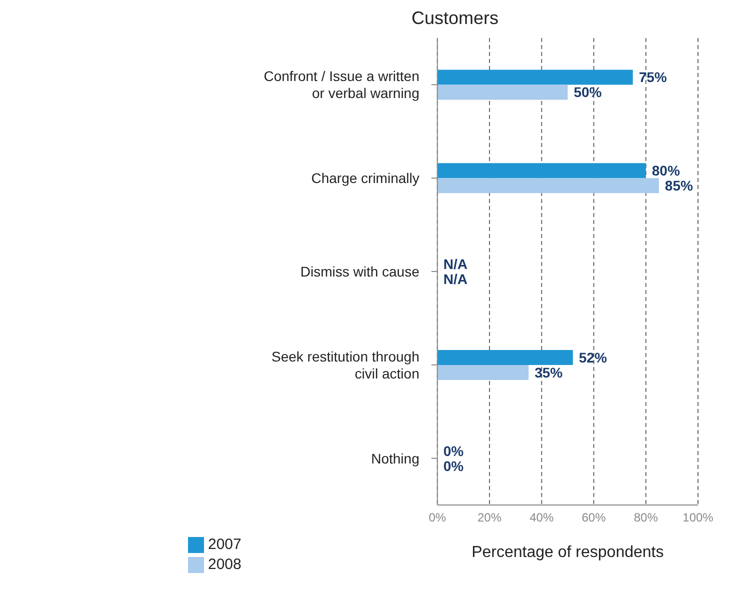  Describe the element at coordinates (489, 517) in the screenshot. I see `x-tick-label: 20%` at that location.